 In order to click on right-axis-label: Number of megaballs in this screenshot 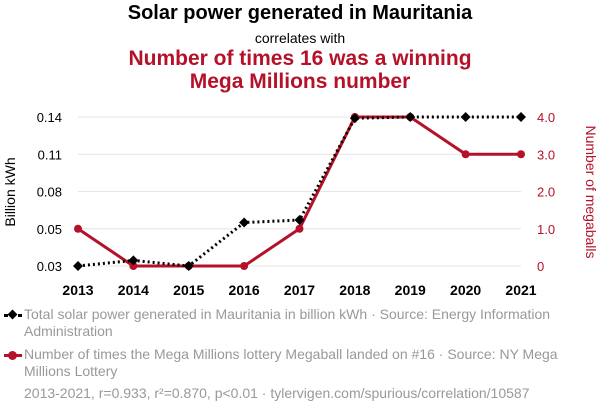, I will do `click(591, 191)`.